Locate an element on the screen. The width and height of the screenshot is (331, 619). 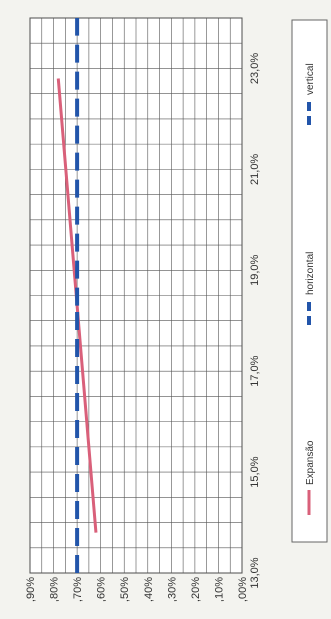
x-tick-labels: 13,0% 15,0% 17,0% 19,0% 21,0% 23,0% is located at coordinates (255, 321).